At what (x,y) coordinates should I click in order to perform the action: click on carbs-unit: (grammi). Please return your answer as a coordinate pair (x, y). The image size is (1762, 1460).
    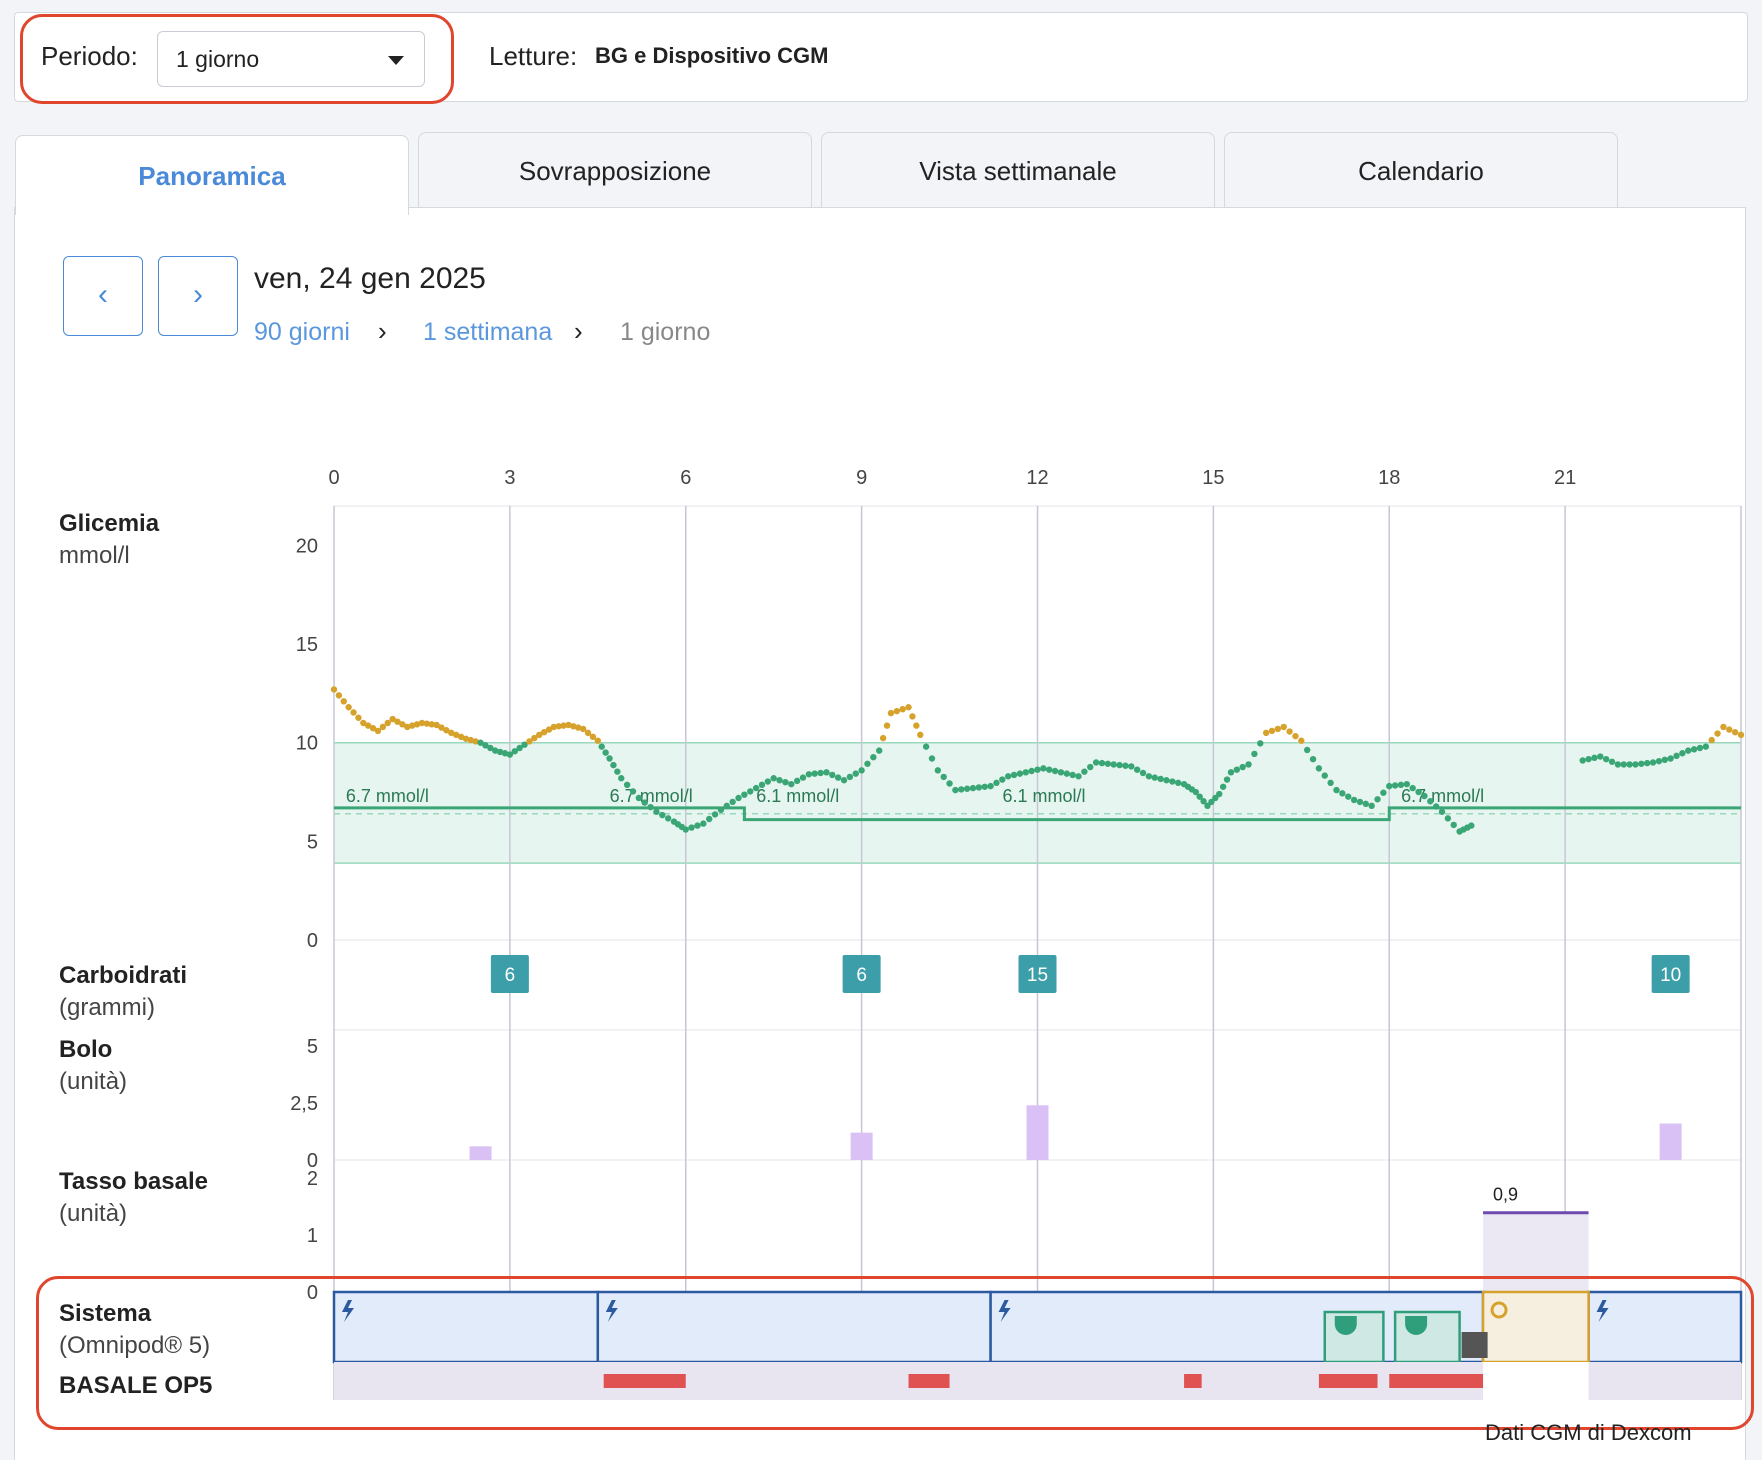
    Looking at the image, I should click on (107, 1007).